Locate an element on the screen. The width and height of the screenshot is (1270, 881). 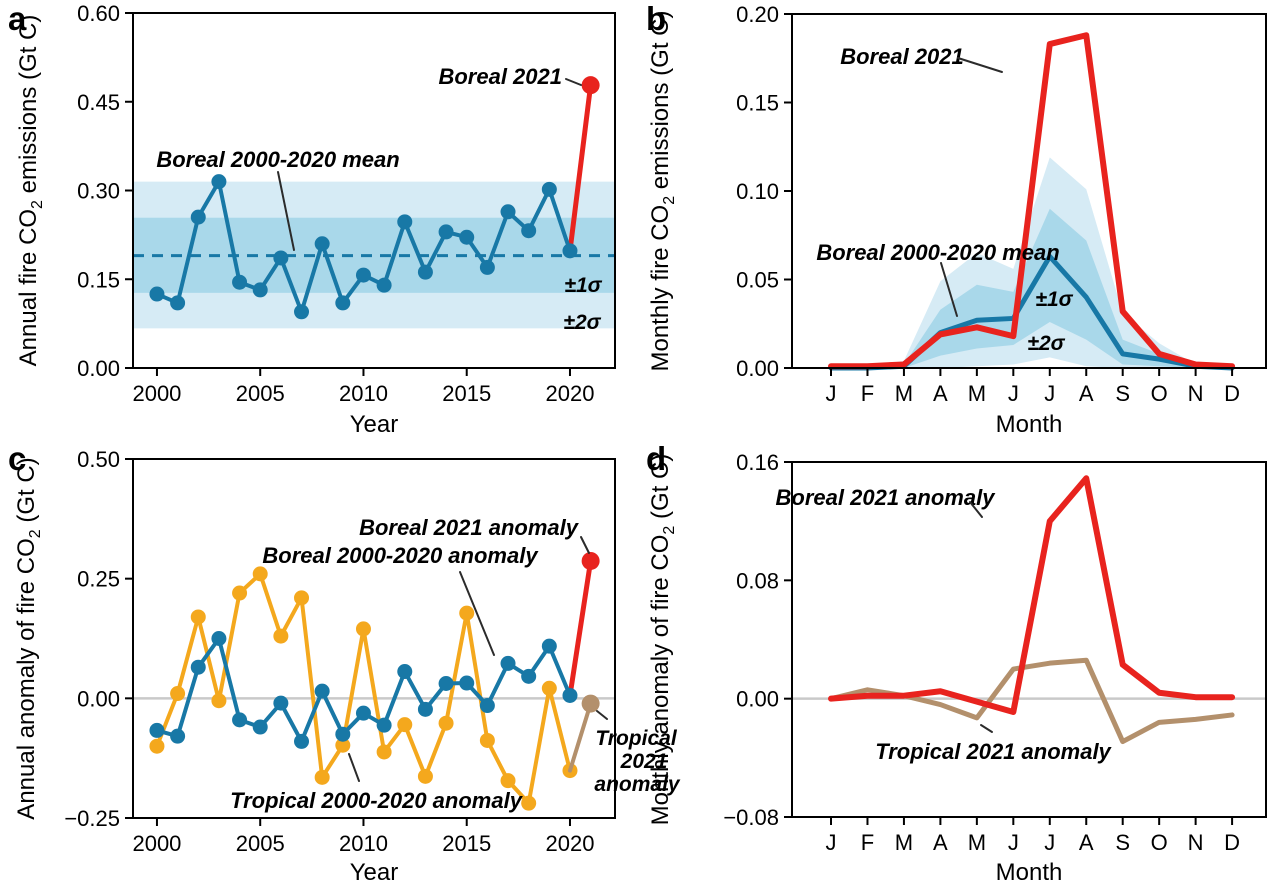
panel-letter-d: d is located at coordinates (656, 458).